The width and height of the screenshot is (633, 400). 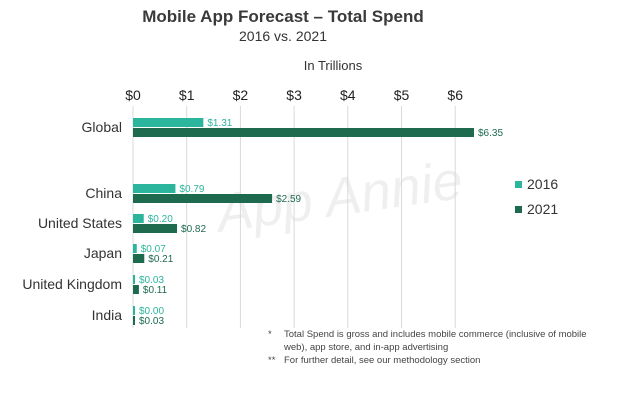 What do you see at coordinates (103, 253) in the screenshot?
I see `category-label-japan: Japan` at bounding box center [103, 253].